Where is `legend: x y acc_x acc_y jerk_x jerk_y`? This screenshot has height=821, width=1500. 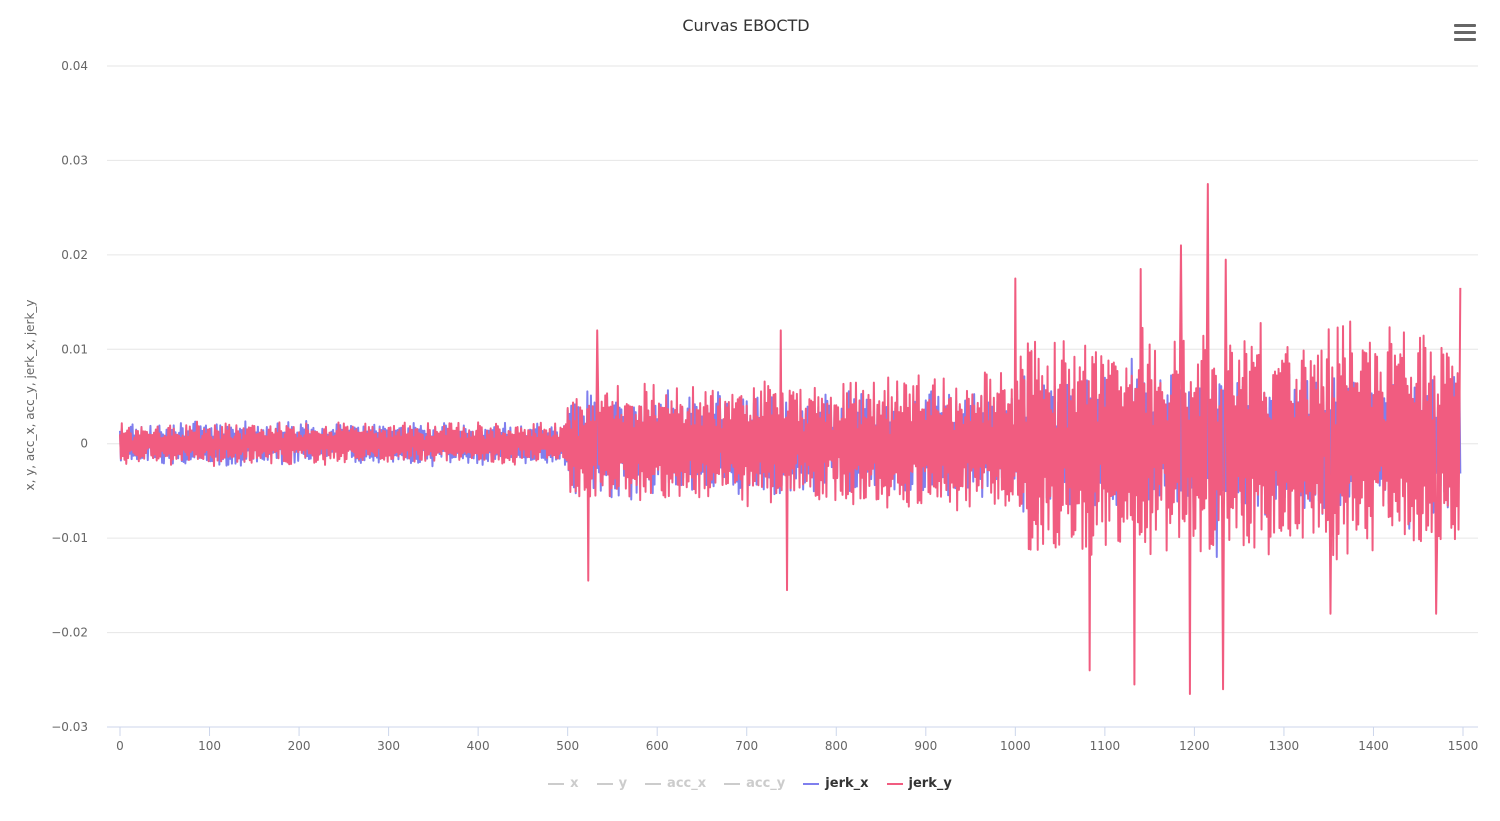
legend: x y acc_x acc_y jerk_x jerk_y is located at coordinates (750, 783).